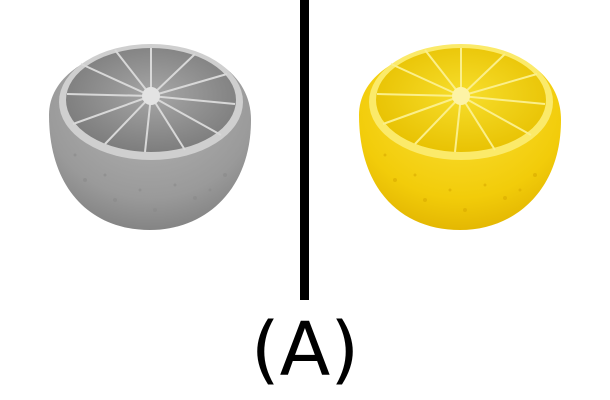  I want to click on vertical-divider, so click(304, 150).